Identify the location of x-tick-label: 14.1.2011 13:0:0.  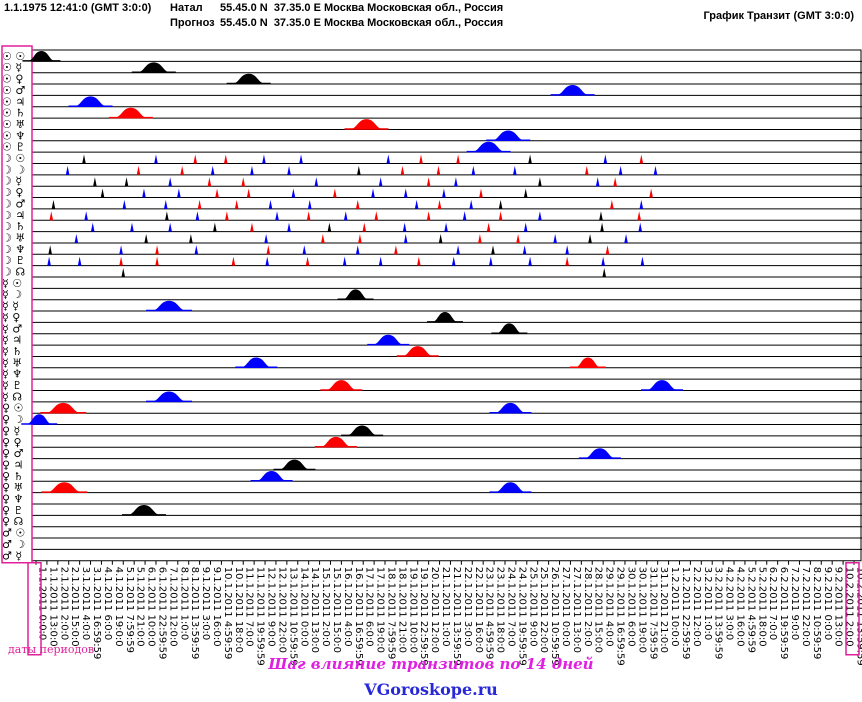
(314, 610).